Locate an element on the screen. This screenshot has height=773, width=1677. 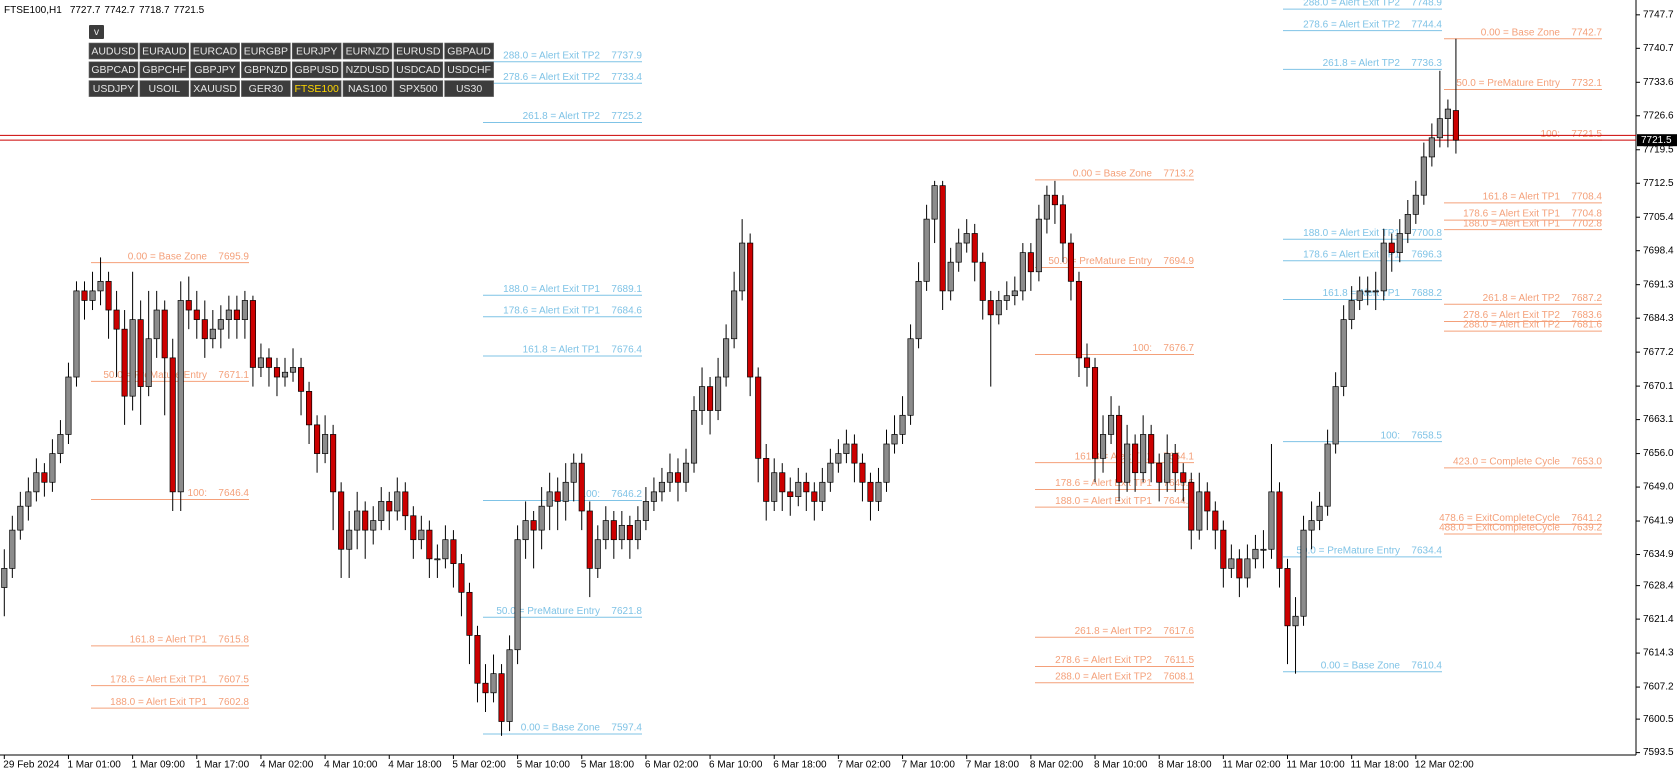
symbol-label: NZDUSD is located at coordinates (368, 70).